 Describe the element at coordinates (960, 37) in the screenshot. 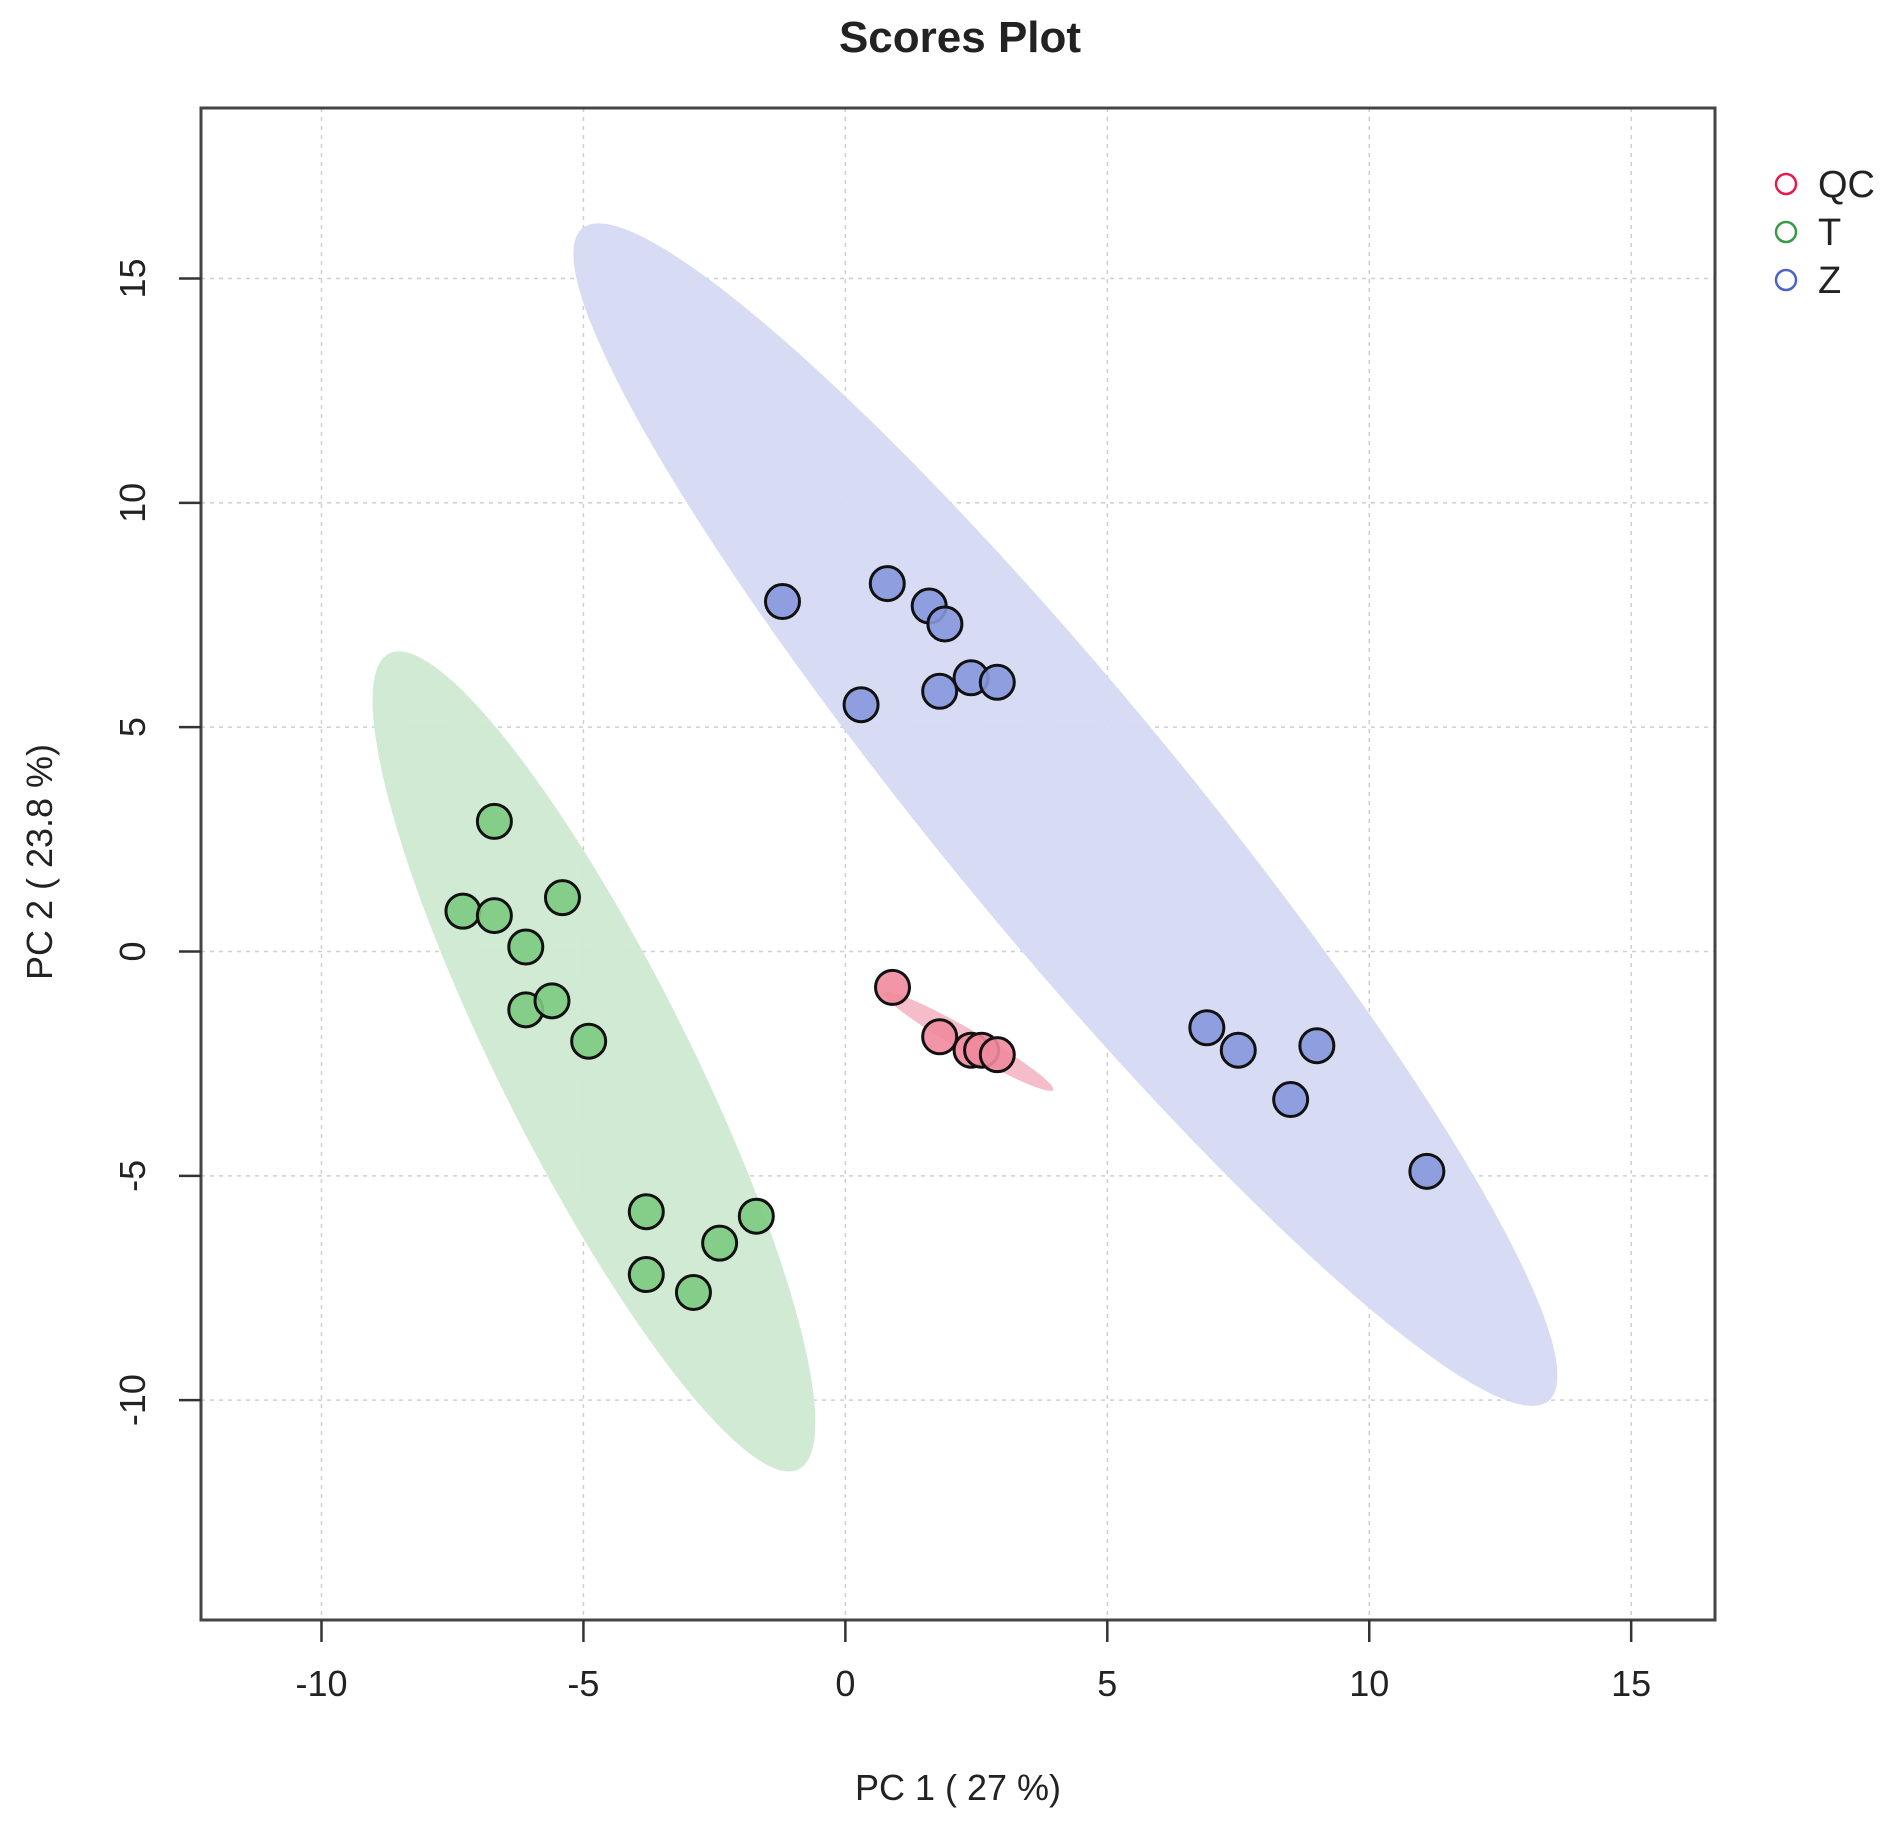

I see `chart-title: Scores Plot` at that location.